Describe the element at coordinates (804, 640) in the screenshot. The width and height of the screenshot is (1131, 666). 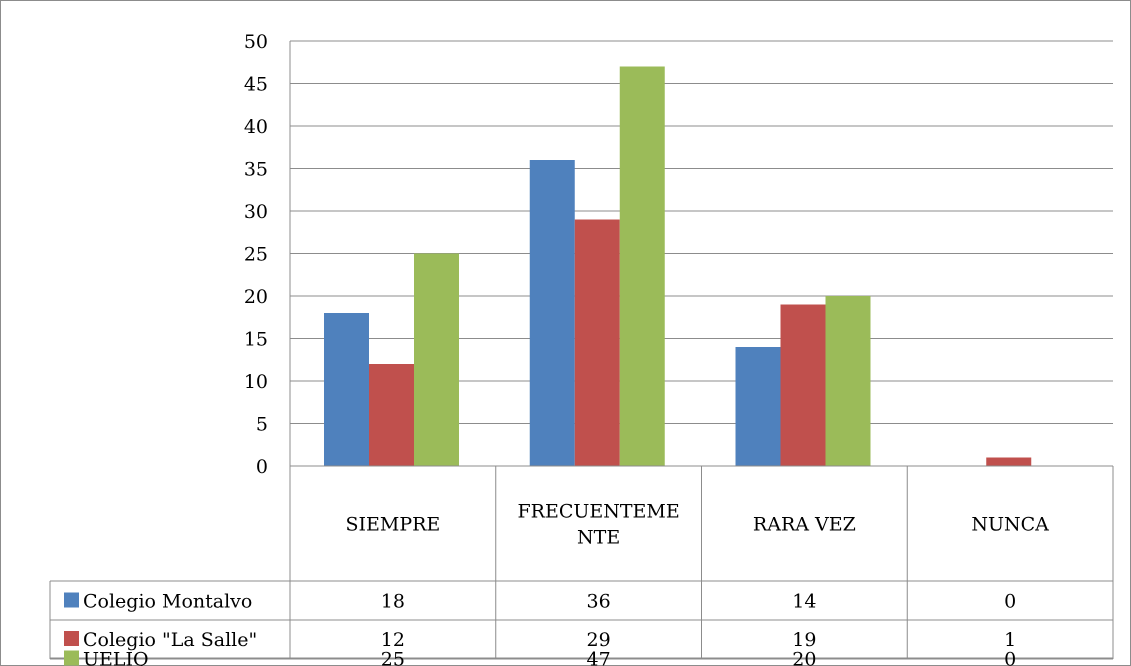
I see `table-value-1-2: 19` at that location.